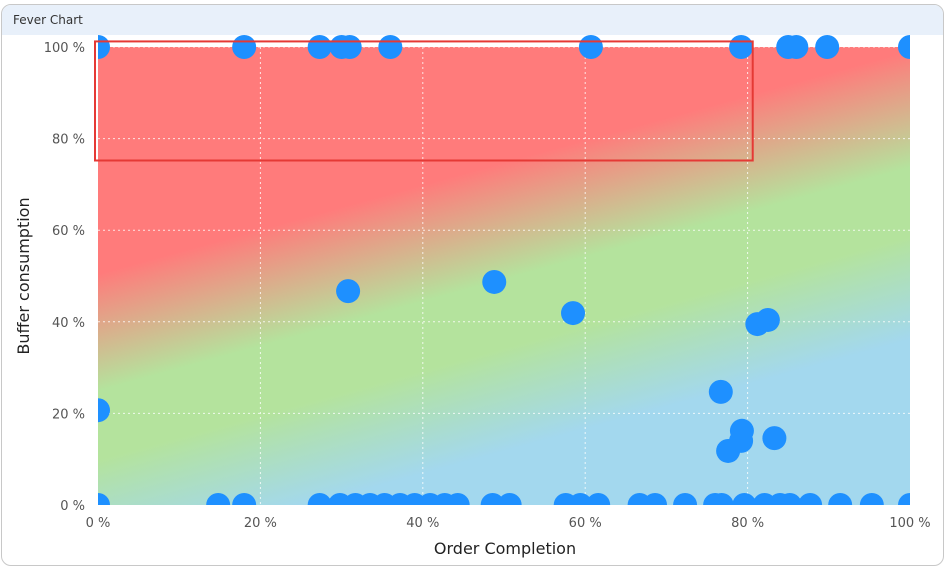 This screenshot has height=566, width=945. I want to click on y-axis-label: Buffer consumption, so click(23, 275).